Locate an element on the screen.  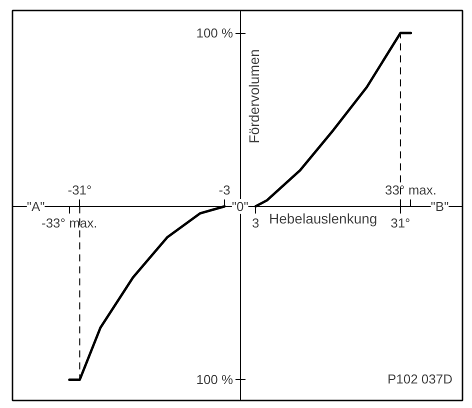
y-axis-title: Fördervolumen is located at coordinates (254, 96).